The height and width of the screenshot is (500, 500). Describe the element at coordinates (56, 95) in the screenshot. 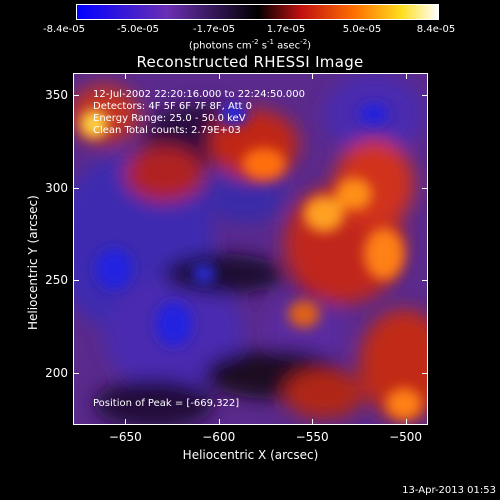

I see `y-tick-label: 350` at that location.